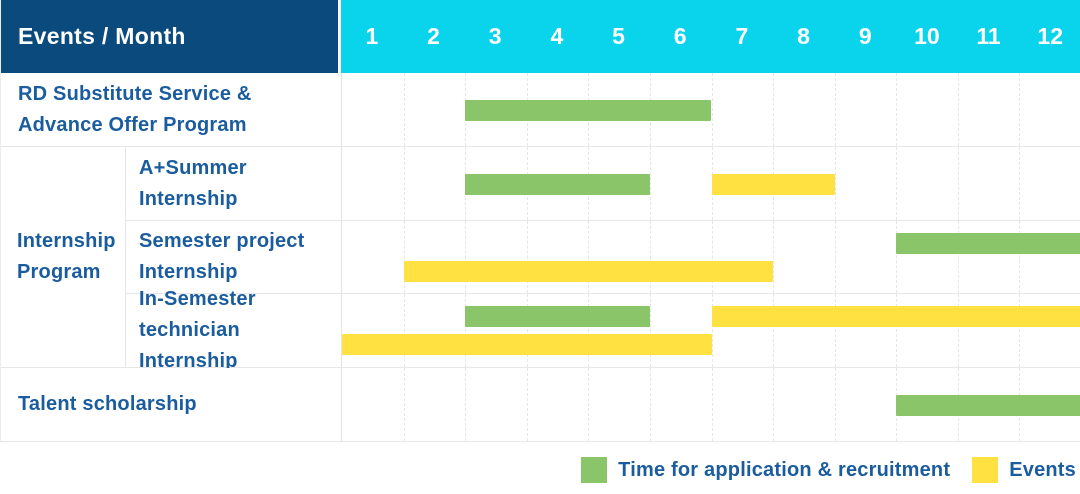 Image resolution: width=1080 pixels, height=494 pixels. Describe the element at coordinates (1050, 36) in the screenshot. I see `month-label: 12` at that location.